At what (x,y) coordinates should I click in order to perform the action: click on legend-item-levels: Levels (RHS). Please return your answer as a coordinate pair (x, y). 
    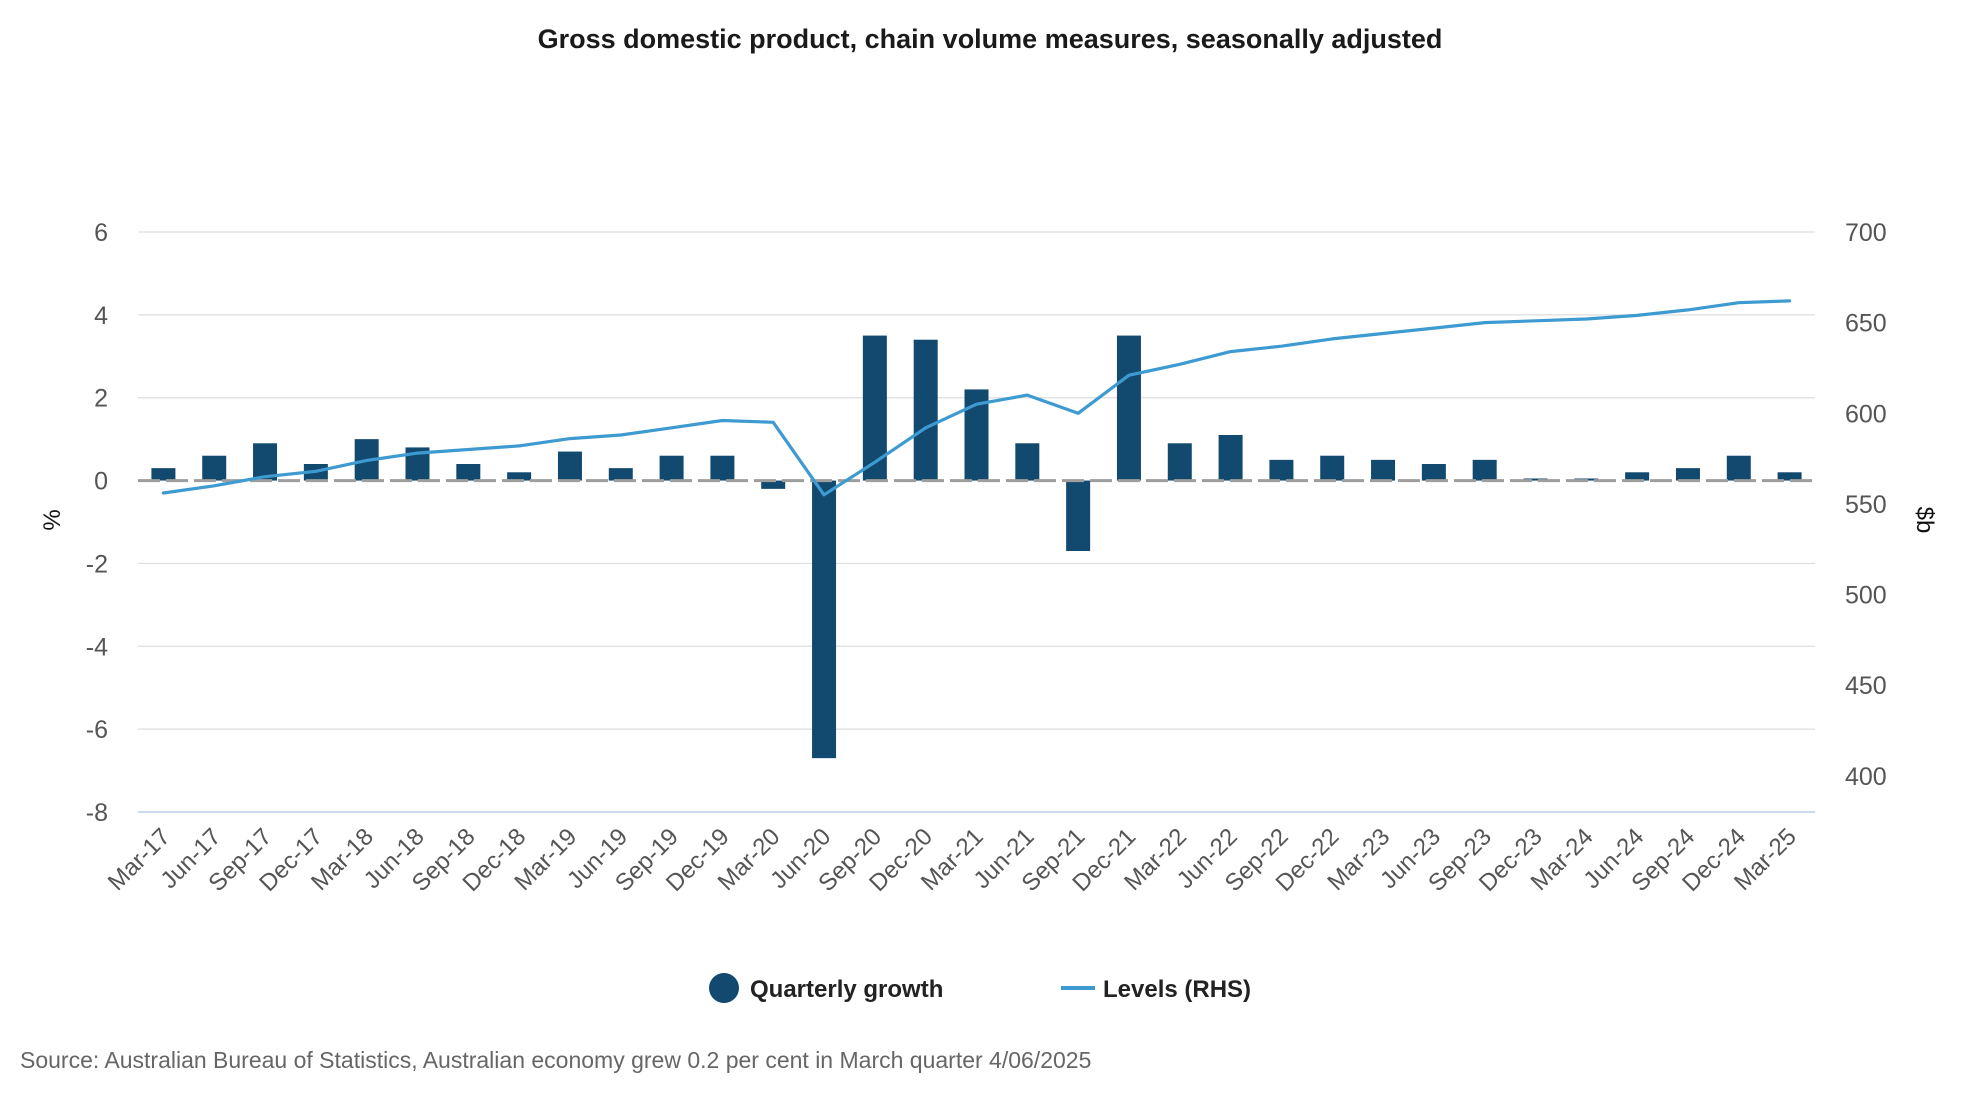
    Looking at the image, I should click on (1156, 989).